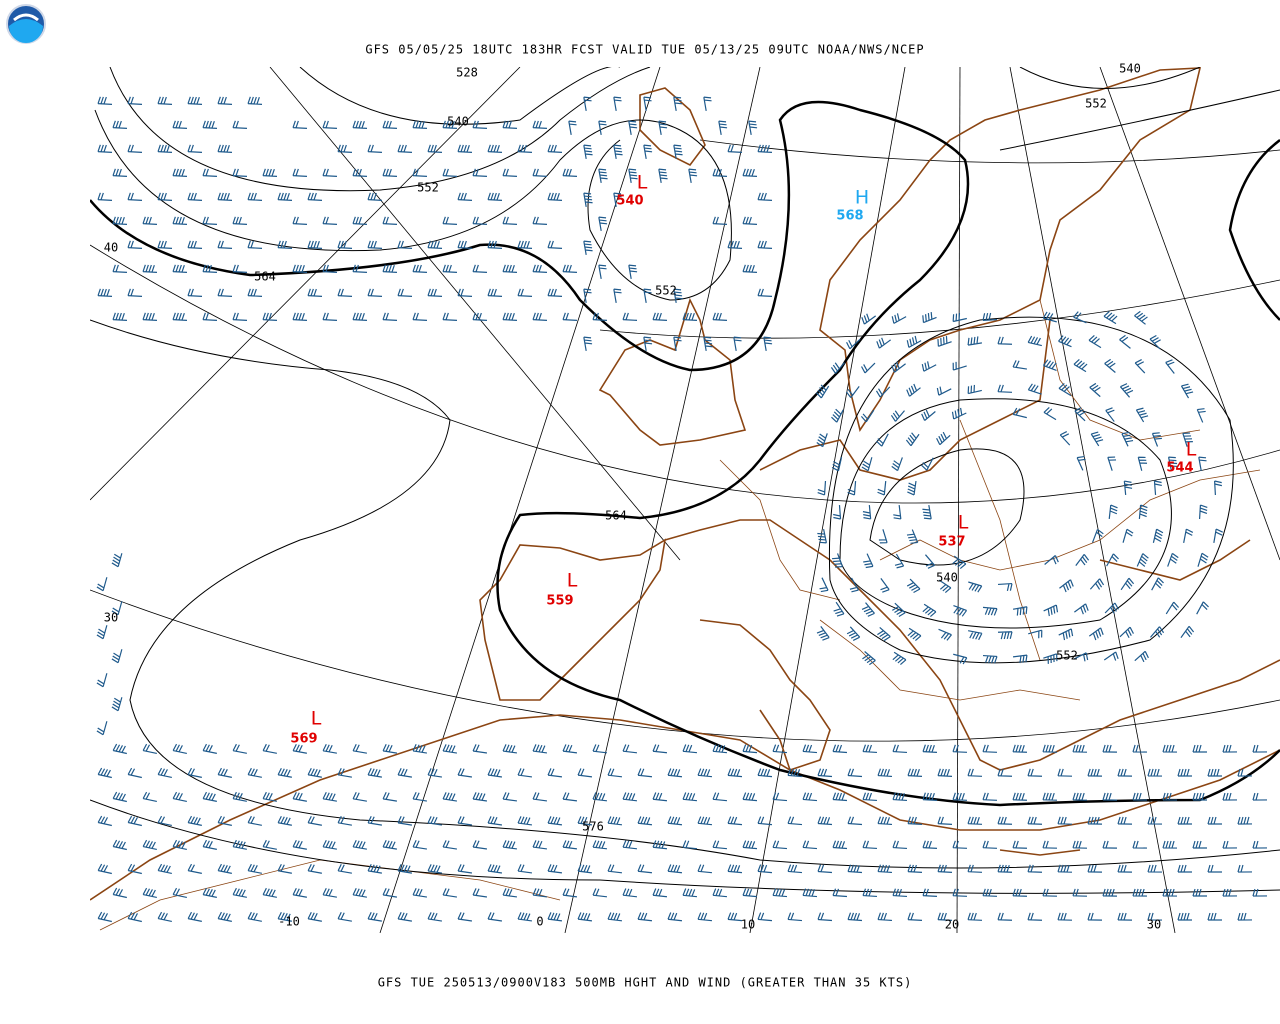 The image size is (1280, 1024). Describe the element at coordinates (1154, 925) in the screenshot. I see `longitude-label: 30` at that location.